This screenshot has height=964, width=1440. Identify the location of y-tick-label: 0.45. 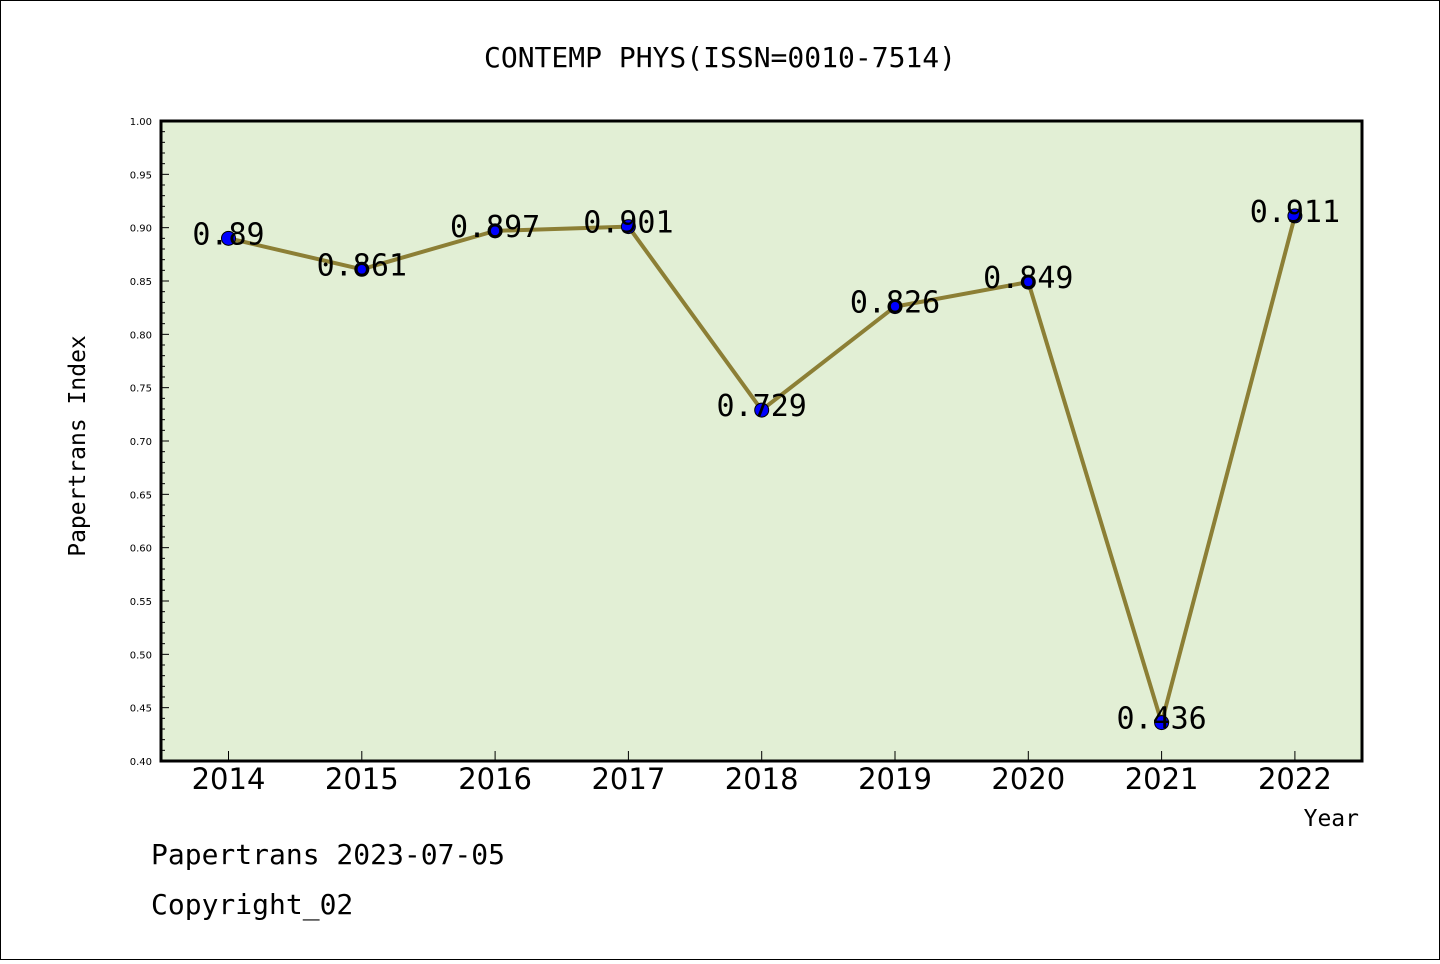
(141, 709).